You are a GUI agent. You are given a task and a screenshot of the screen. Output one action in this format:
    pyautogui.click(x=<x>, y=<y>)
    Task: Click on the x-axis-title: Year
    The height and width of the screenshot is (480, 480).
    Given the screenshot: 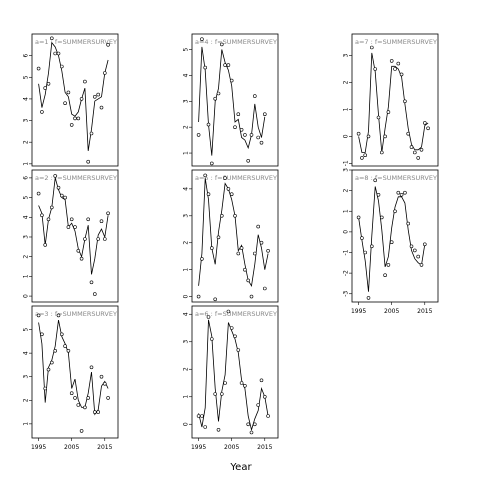 What is the action you would take?
    pyautogui.click(x=240, y=467)
    